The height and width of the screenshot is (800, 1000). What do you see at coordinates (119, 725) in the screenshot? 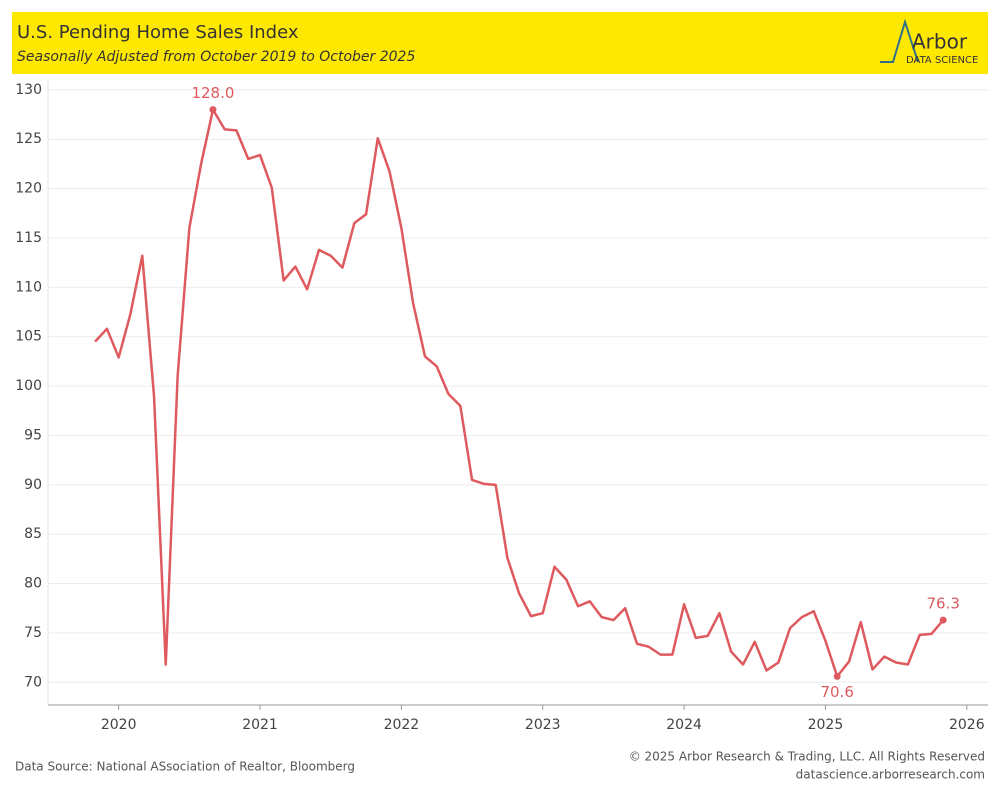
I see `x-tick-label: 2020` at bounding box center [119, 725].